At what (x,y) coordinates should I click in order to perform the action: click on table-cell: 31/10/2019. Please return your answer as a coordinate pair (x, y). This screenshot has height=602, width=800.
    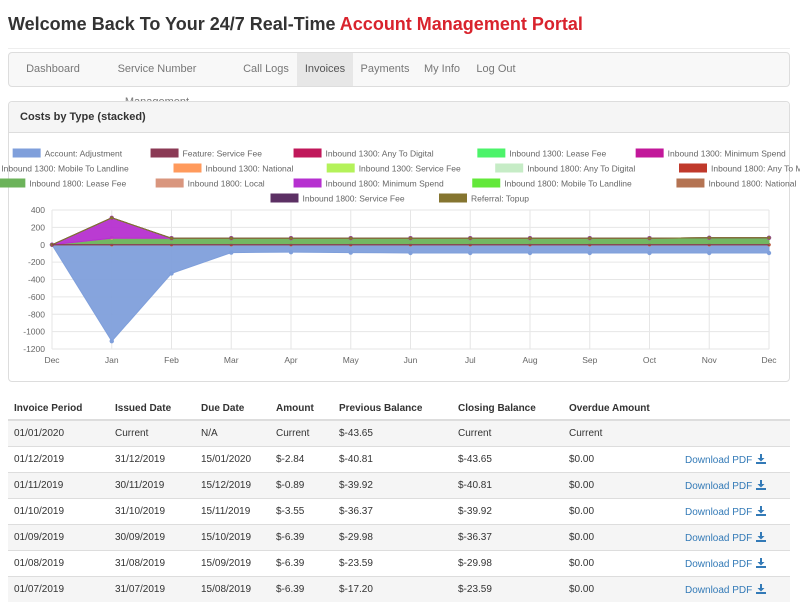
    Looking at the image, I should click on (152, 512).